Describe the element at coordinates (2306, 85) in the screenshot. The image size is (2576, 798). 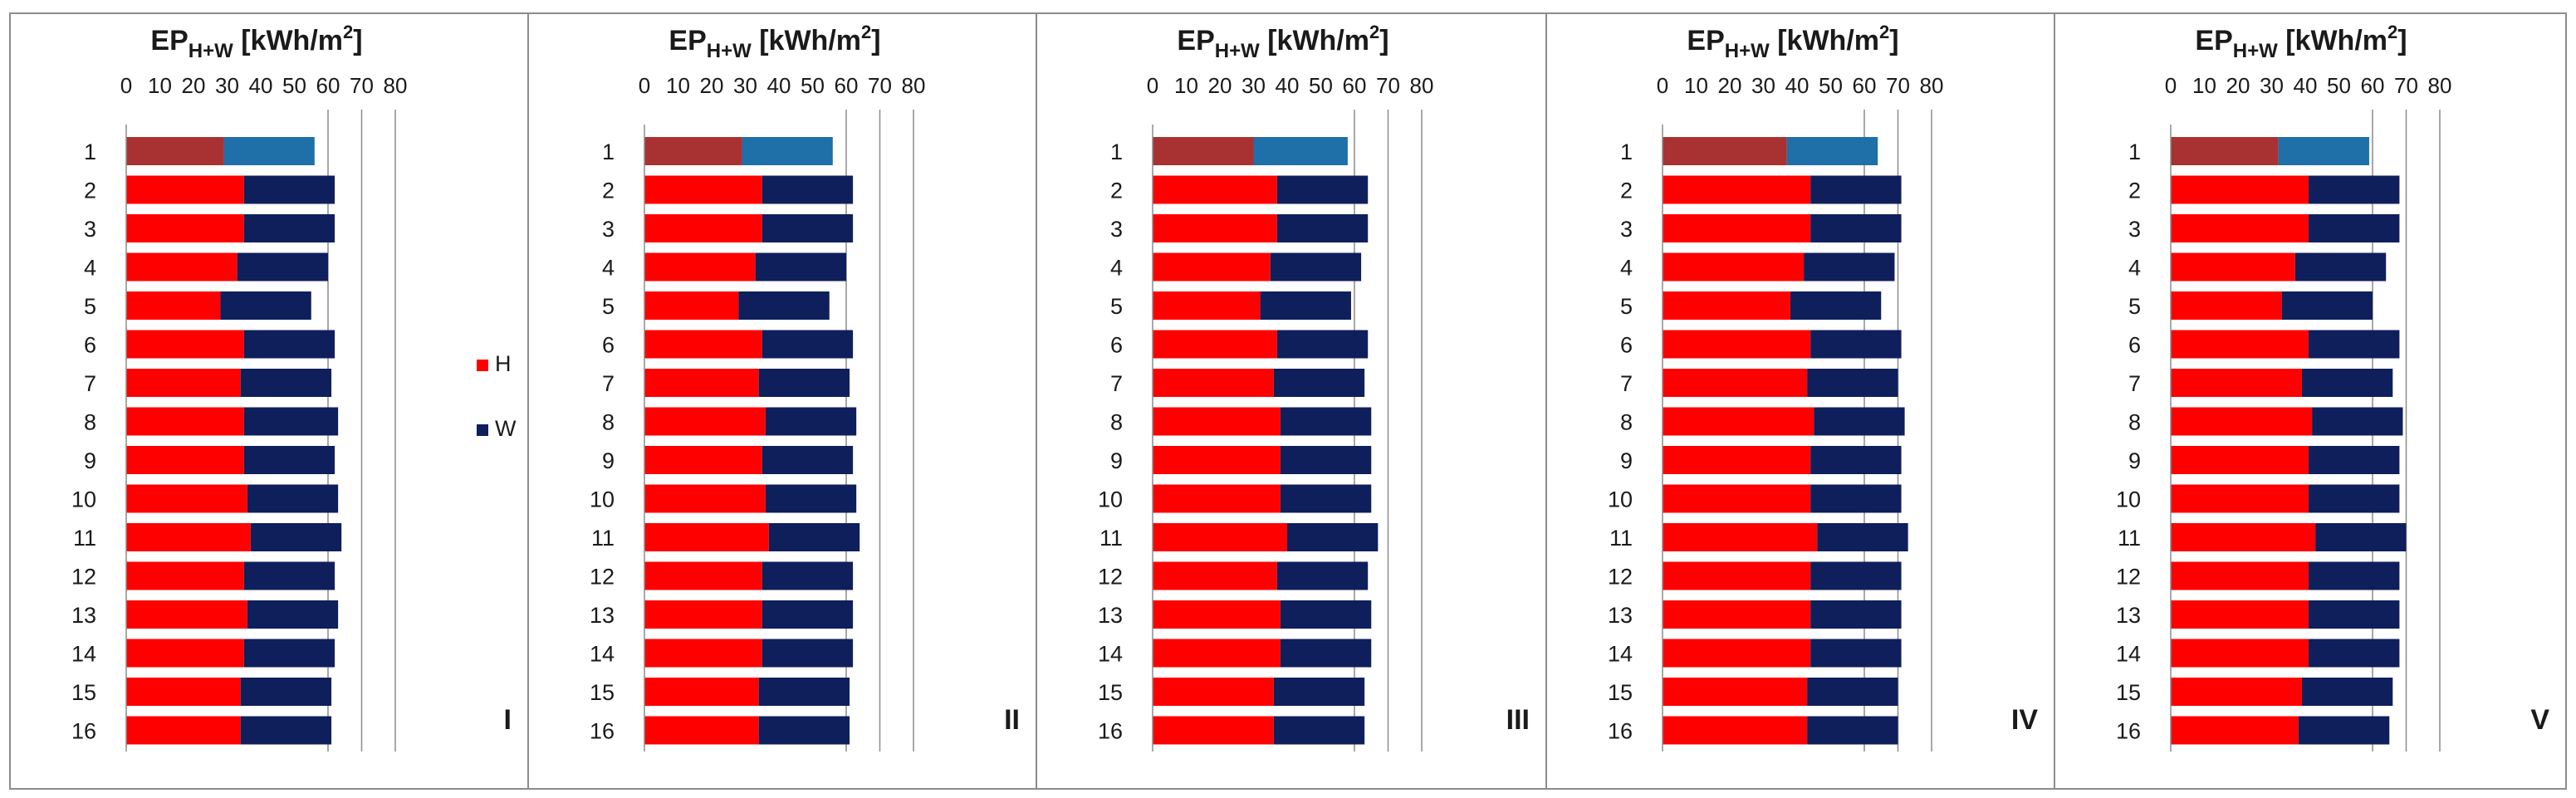
I see `x-tick-label: 40` at that location.